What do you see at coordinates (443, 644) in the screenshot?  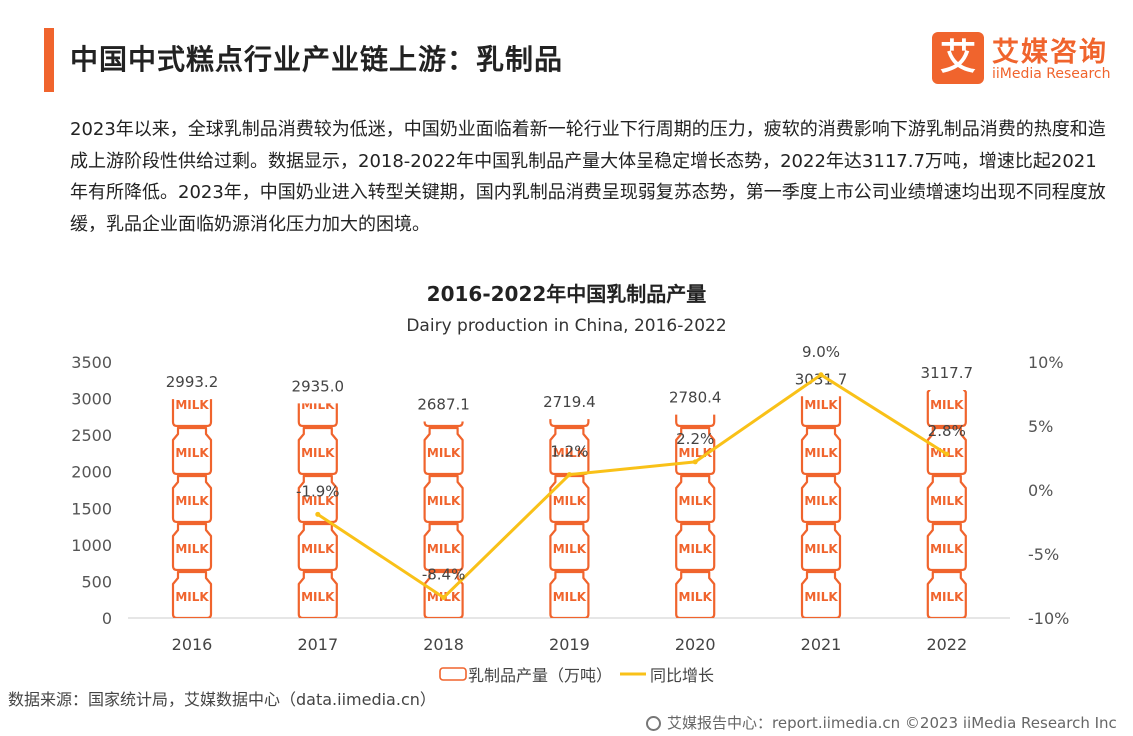 I see `x-tick-label: 2018` at bounding box center [443, 644].